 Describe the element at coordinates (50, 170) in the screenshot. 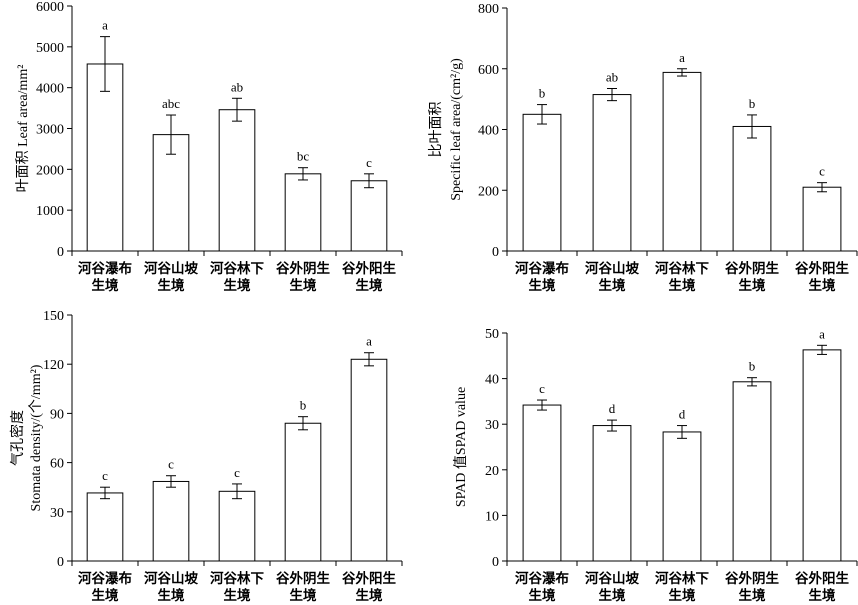

I see `y-tick-label: 2000` at that location.